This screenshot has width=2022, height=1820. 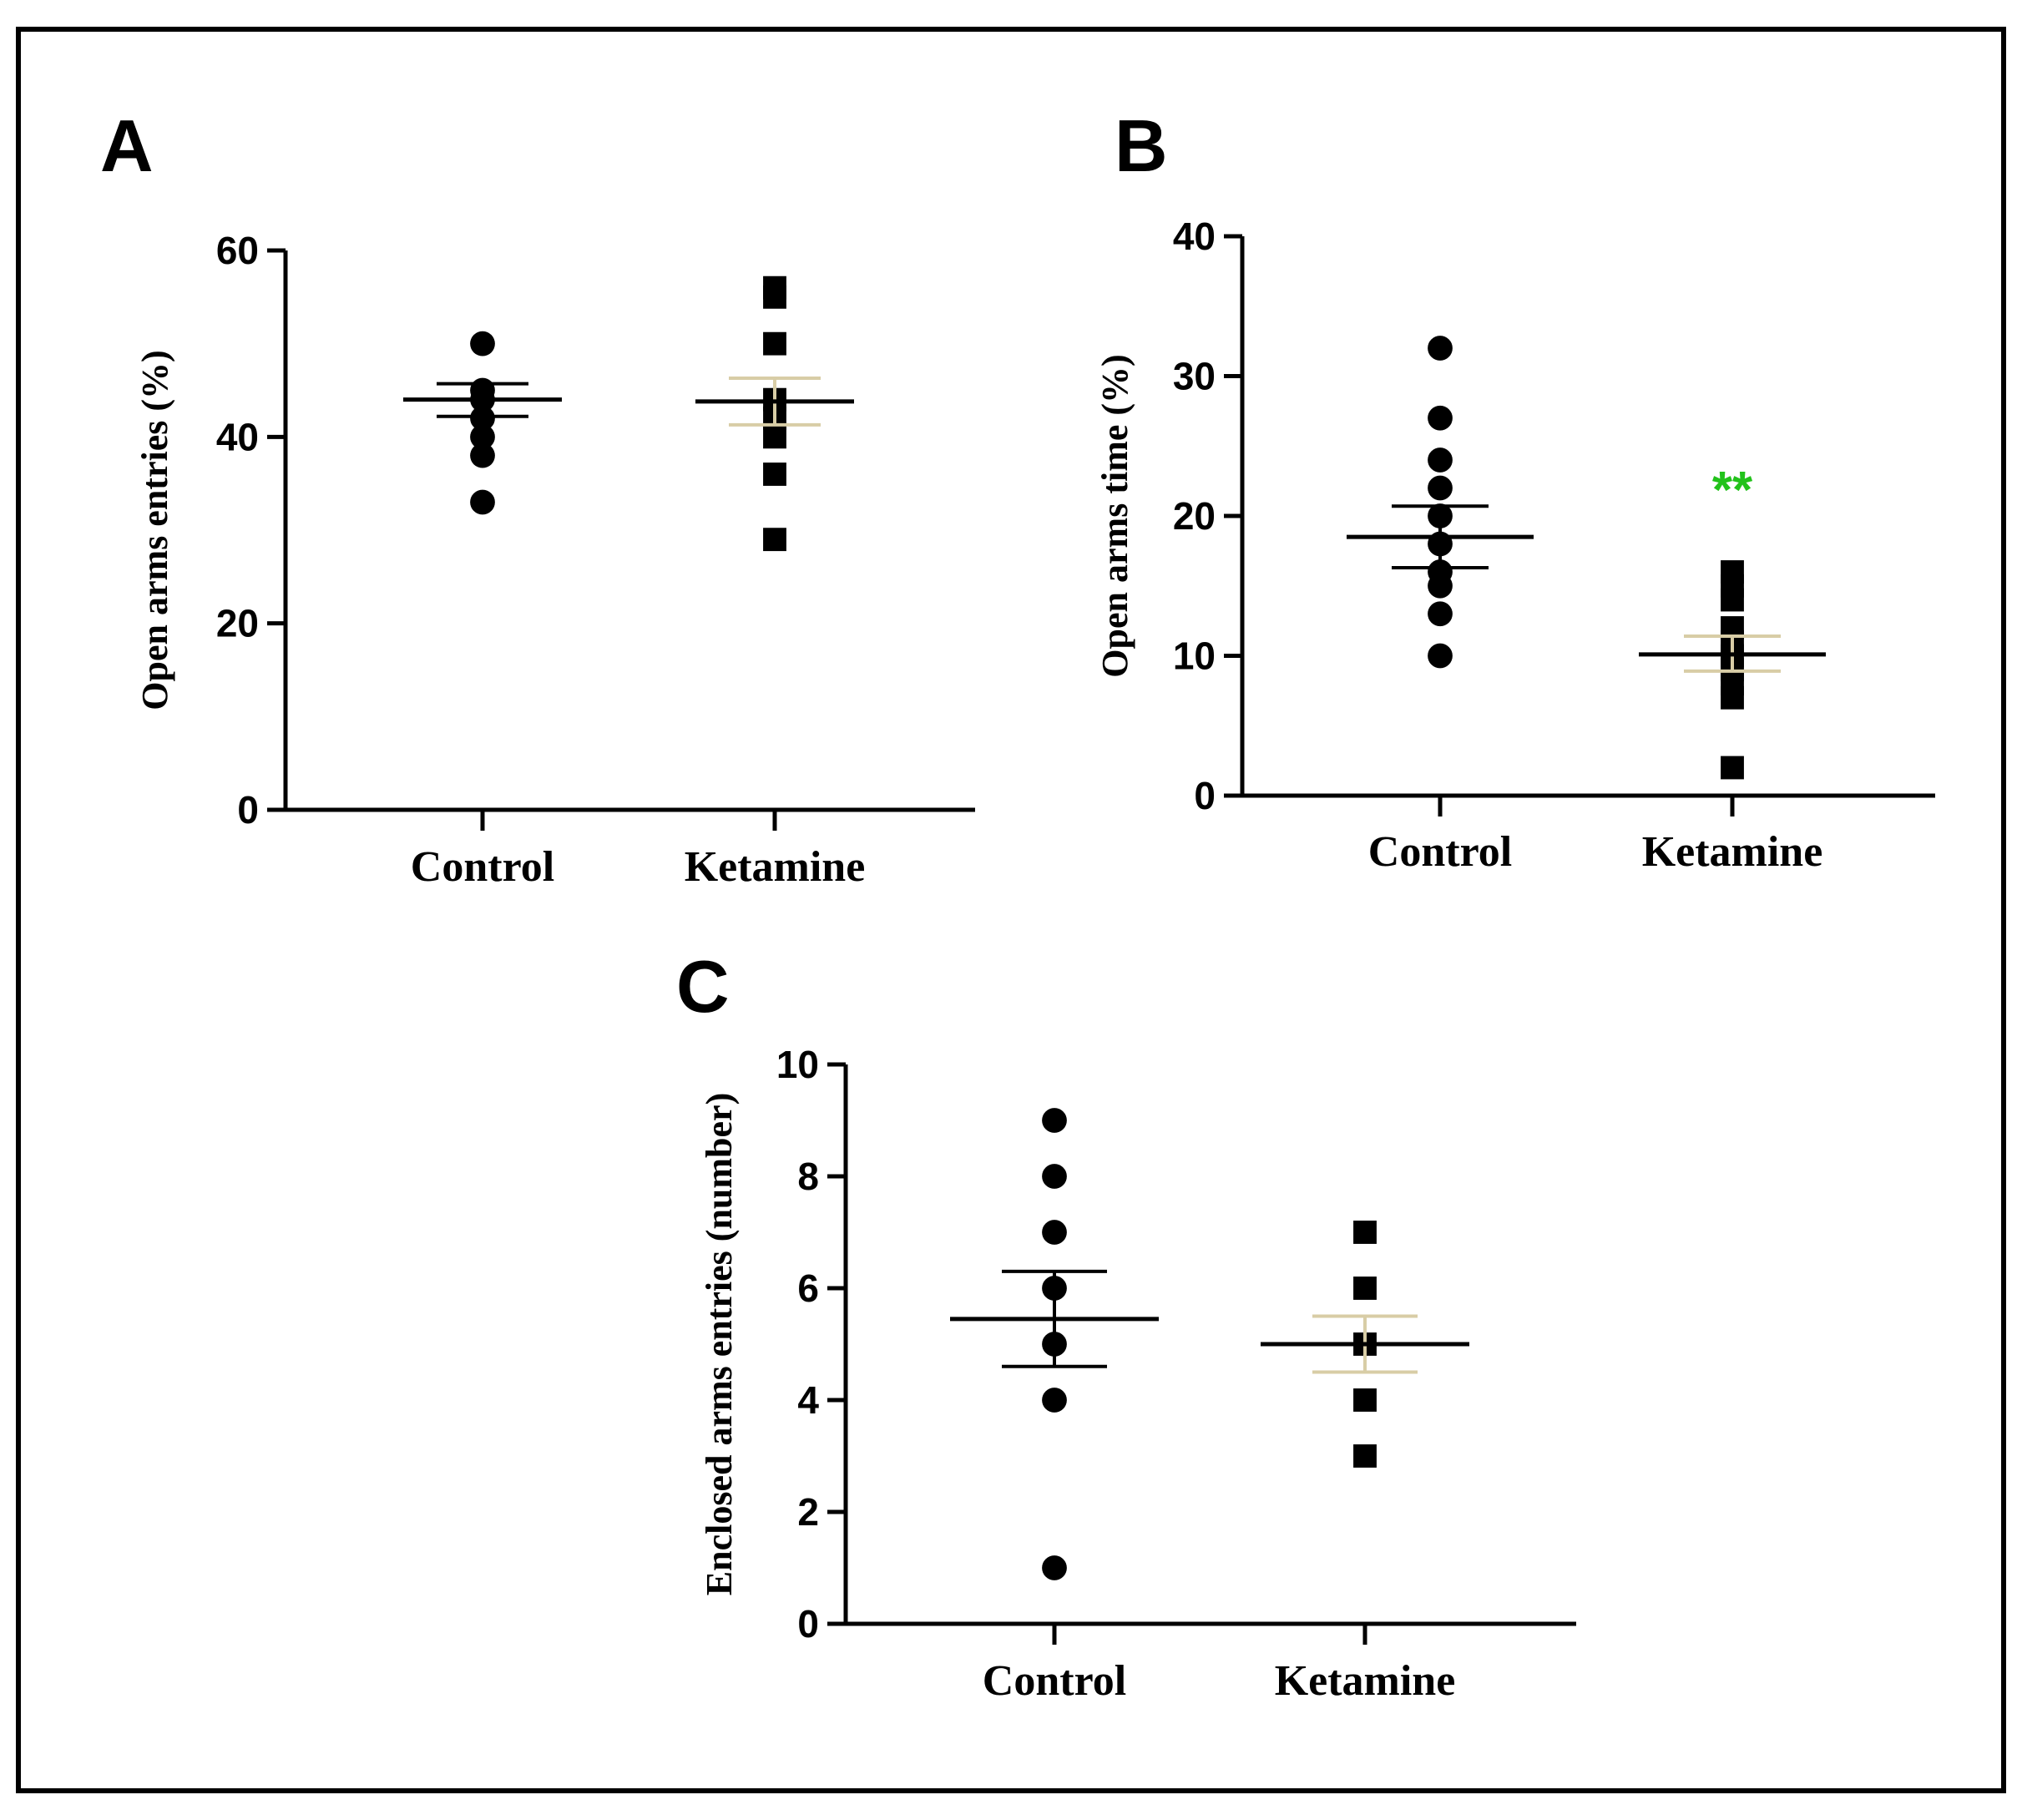 What do you see at coordinates (1141, 145) in the screenshot?
I see `panel-b-letter: B` at bounding box center [1141, 145].